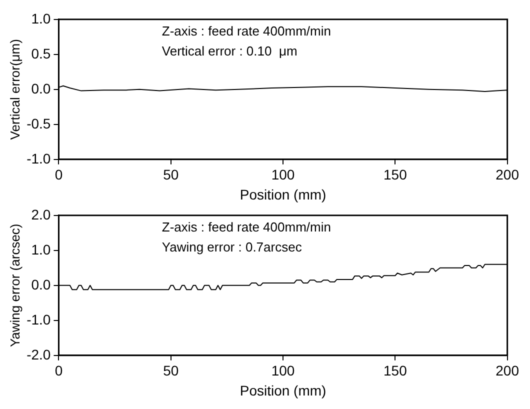 The image size is (530, 409). What do you see at coordinates (14, 286) in the screenshot?
I see `y-axis-title: Yawing error (arcsec)` at bounding box center [14, 286].